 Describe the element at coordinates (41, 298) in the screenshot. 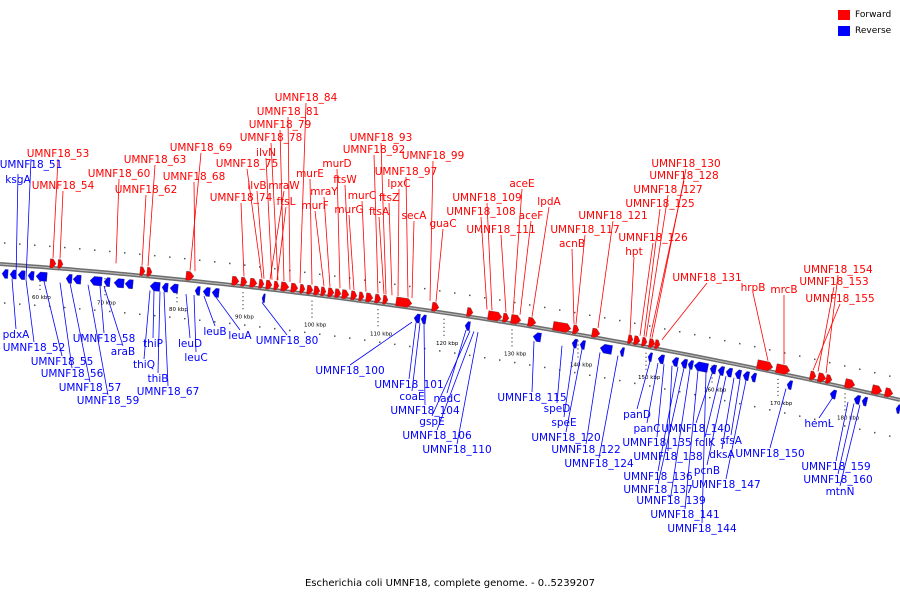

I see `kbp-tick-label: 60 kbp` at that location.